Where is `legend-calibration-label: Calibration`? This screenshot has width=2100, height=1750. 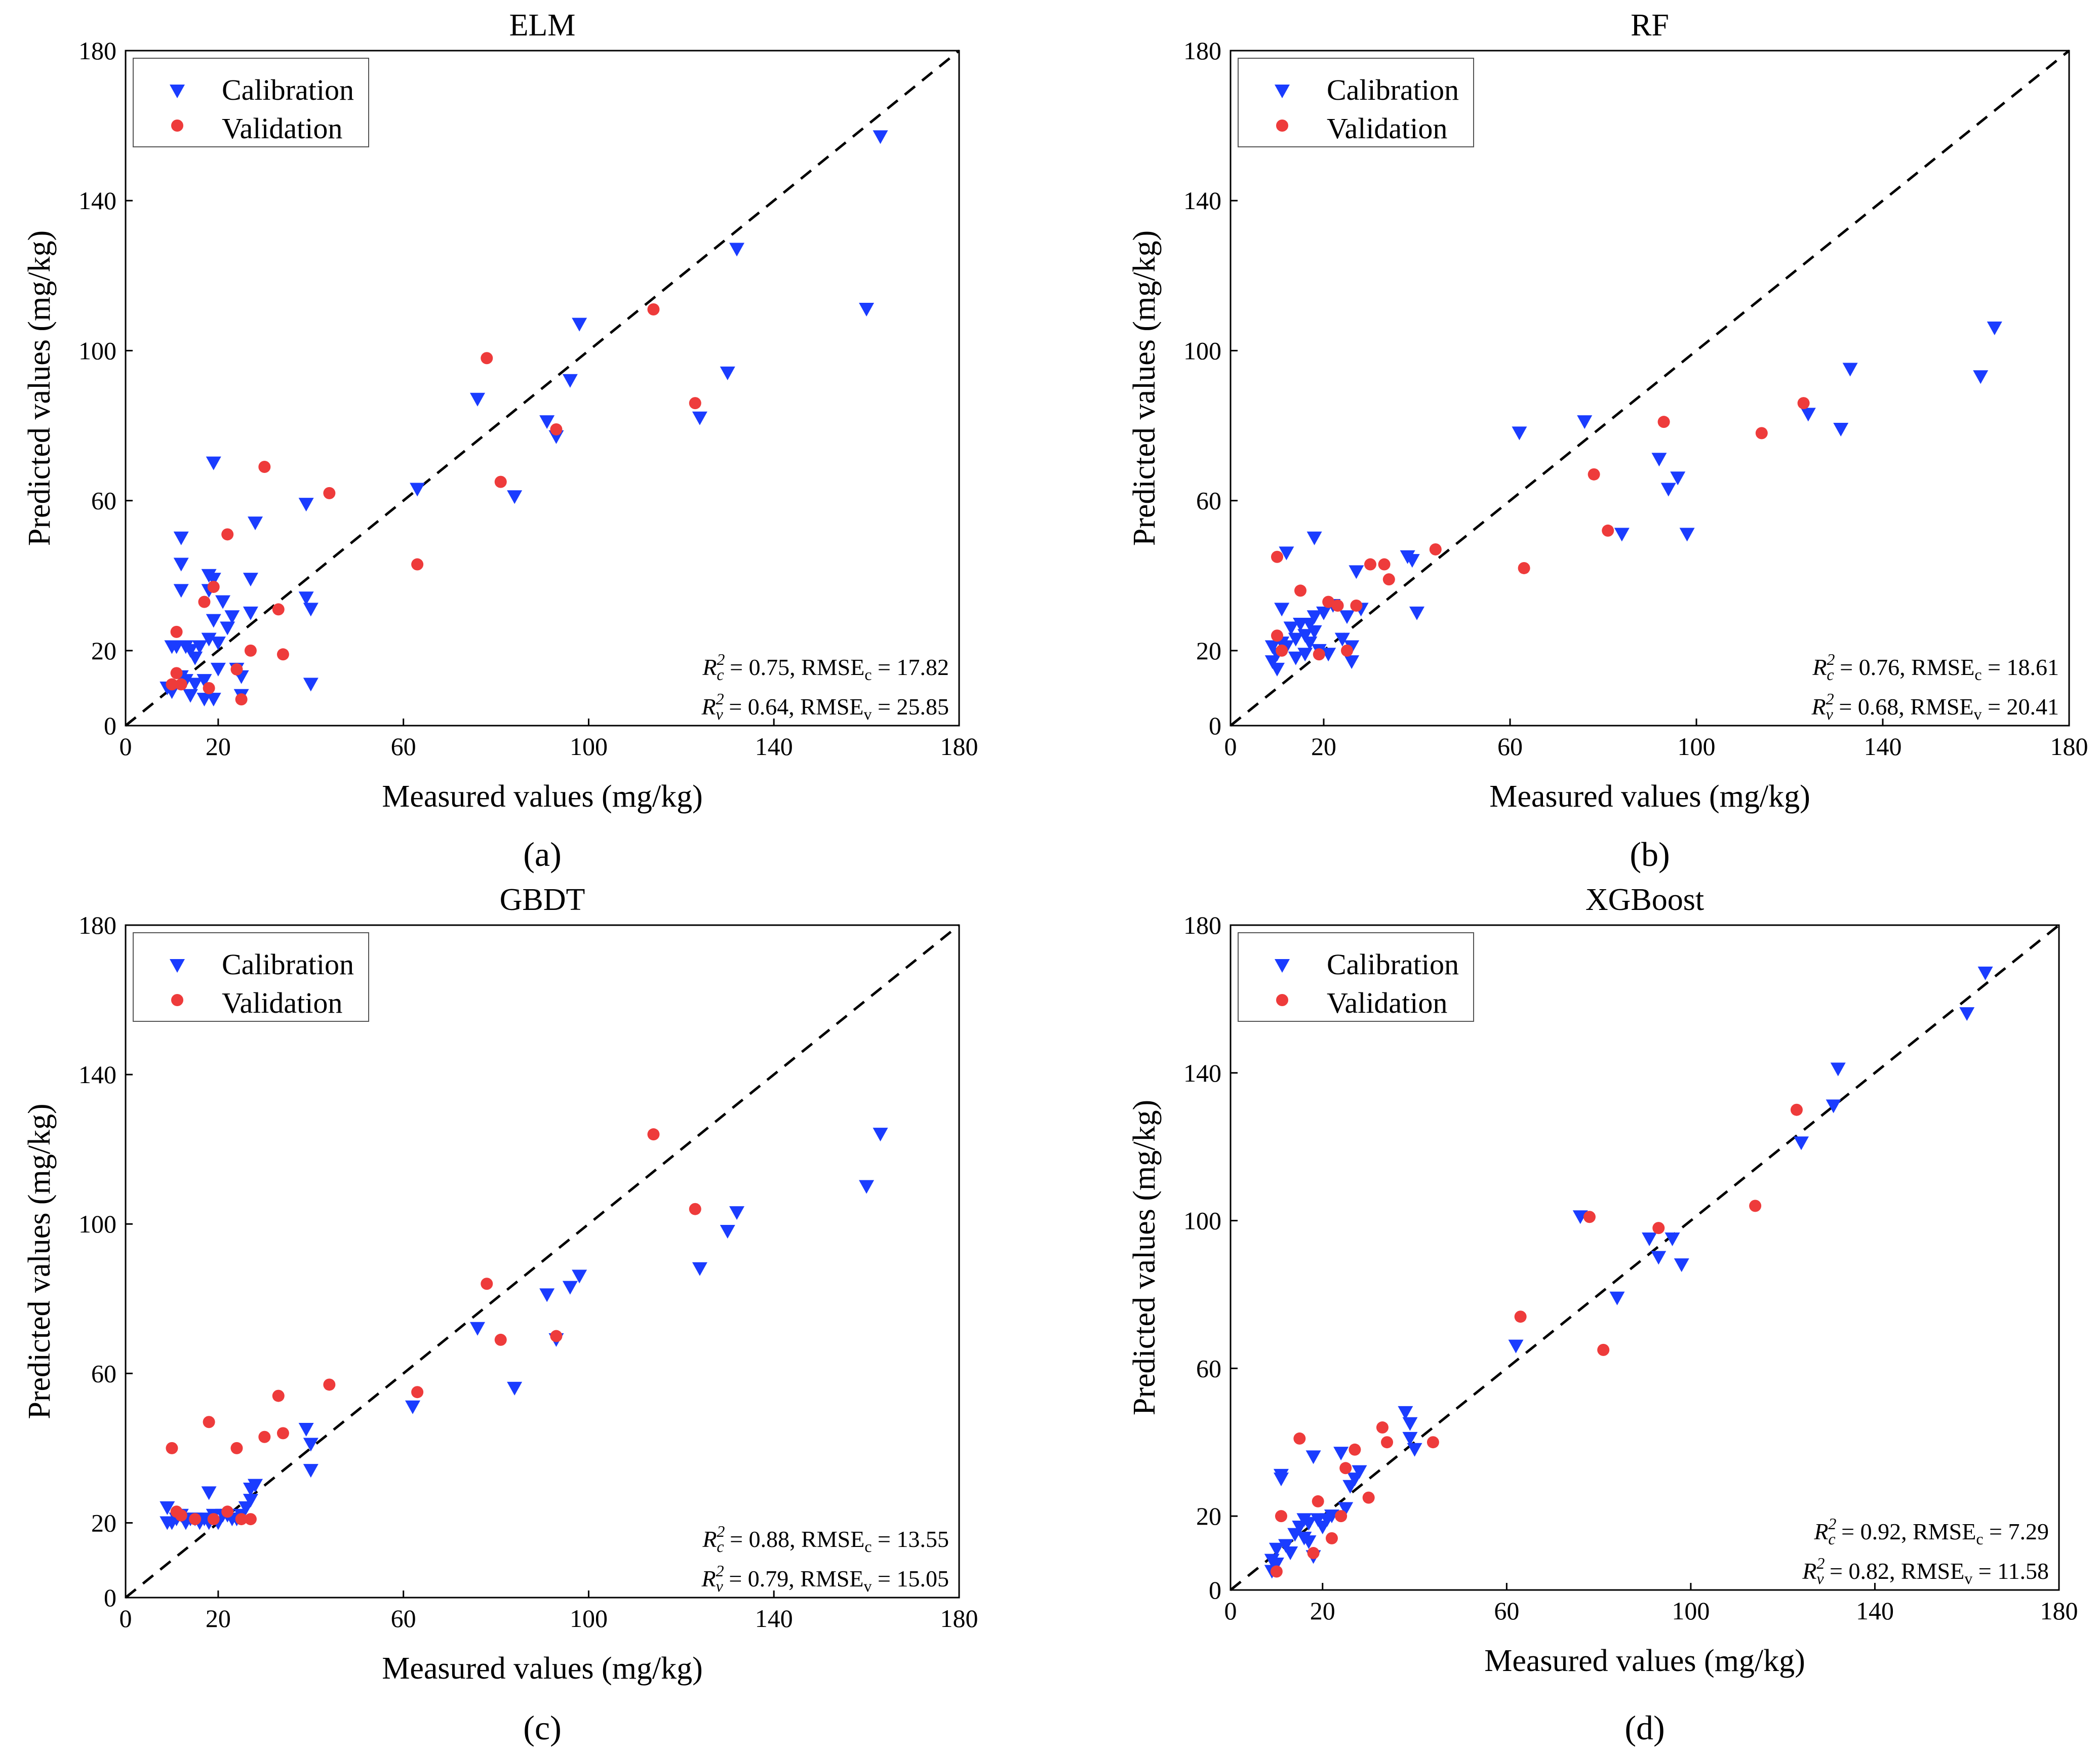
legend-calibration-label: Calibration is located at coordinates (288, 89).